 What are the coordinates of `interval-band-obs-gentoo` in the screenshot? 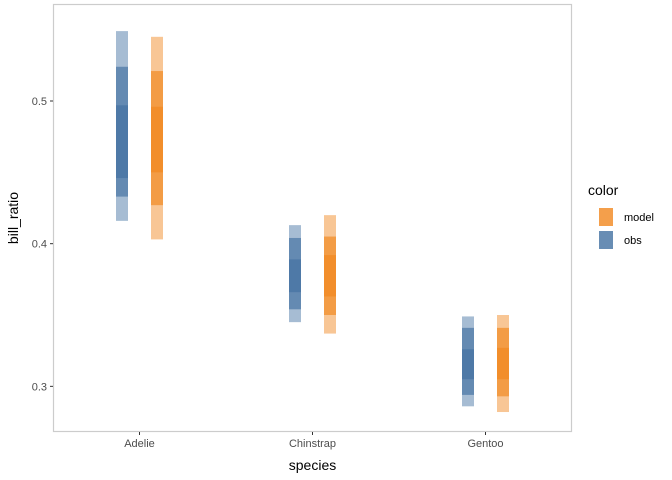 It's located at (468, 364).